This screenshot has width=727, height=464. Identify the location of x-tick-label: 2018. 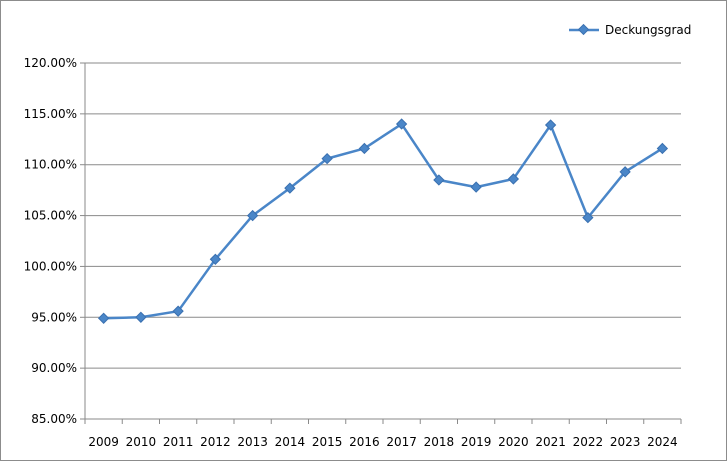
(439, 442).